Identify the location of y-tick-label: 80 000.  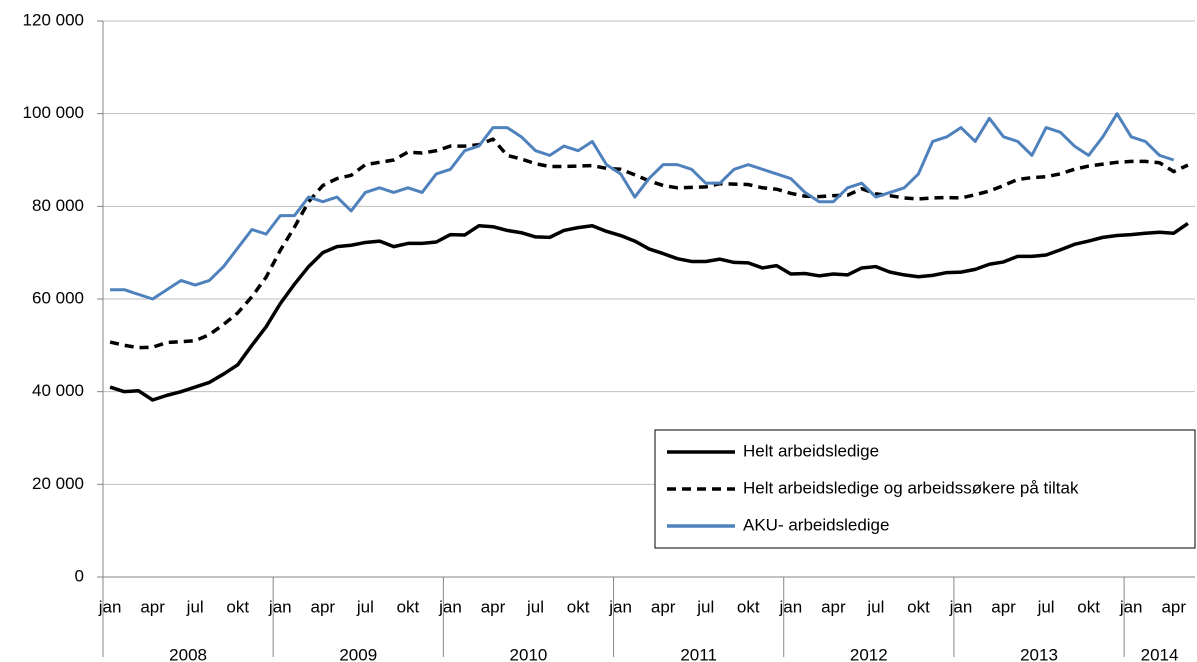
(58, 205).